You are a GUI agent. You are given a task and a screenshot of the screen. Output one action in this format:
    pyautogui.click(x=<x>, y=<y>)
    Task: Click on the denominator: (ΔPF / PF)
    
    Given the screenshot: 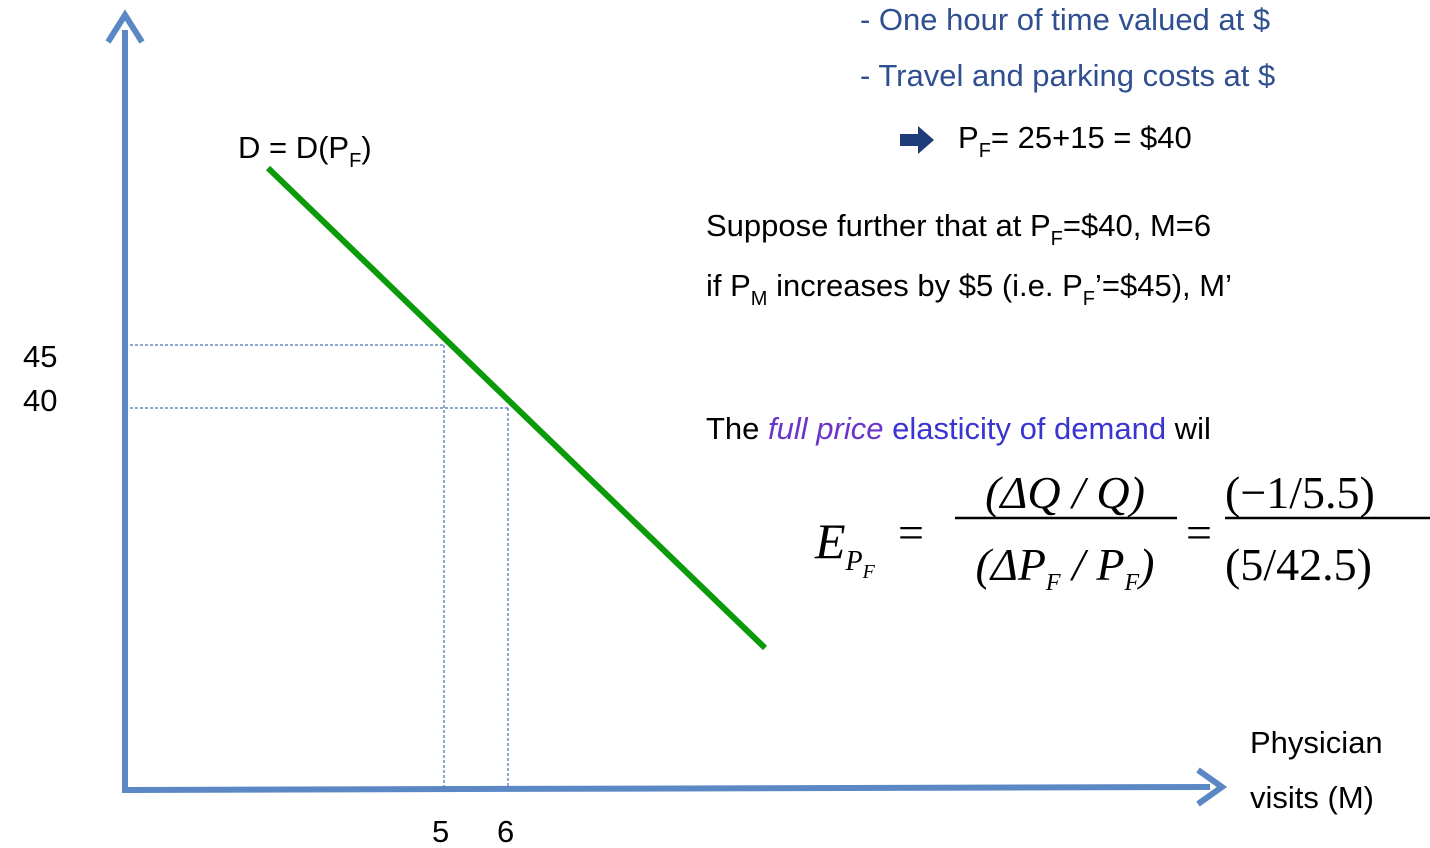 What is the action you would take?
    pyautogui.click(x=1065, y=567)
    